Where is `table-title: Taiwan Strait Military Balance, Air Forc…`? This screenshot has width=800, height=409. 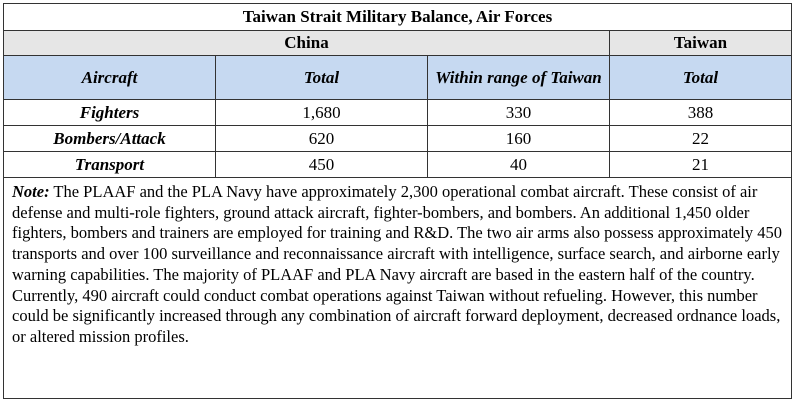
table-title: Taiwan Strait Military Balance, Air Forc… is located at coordinates (397, 17).